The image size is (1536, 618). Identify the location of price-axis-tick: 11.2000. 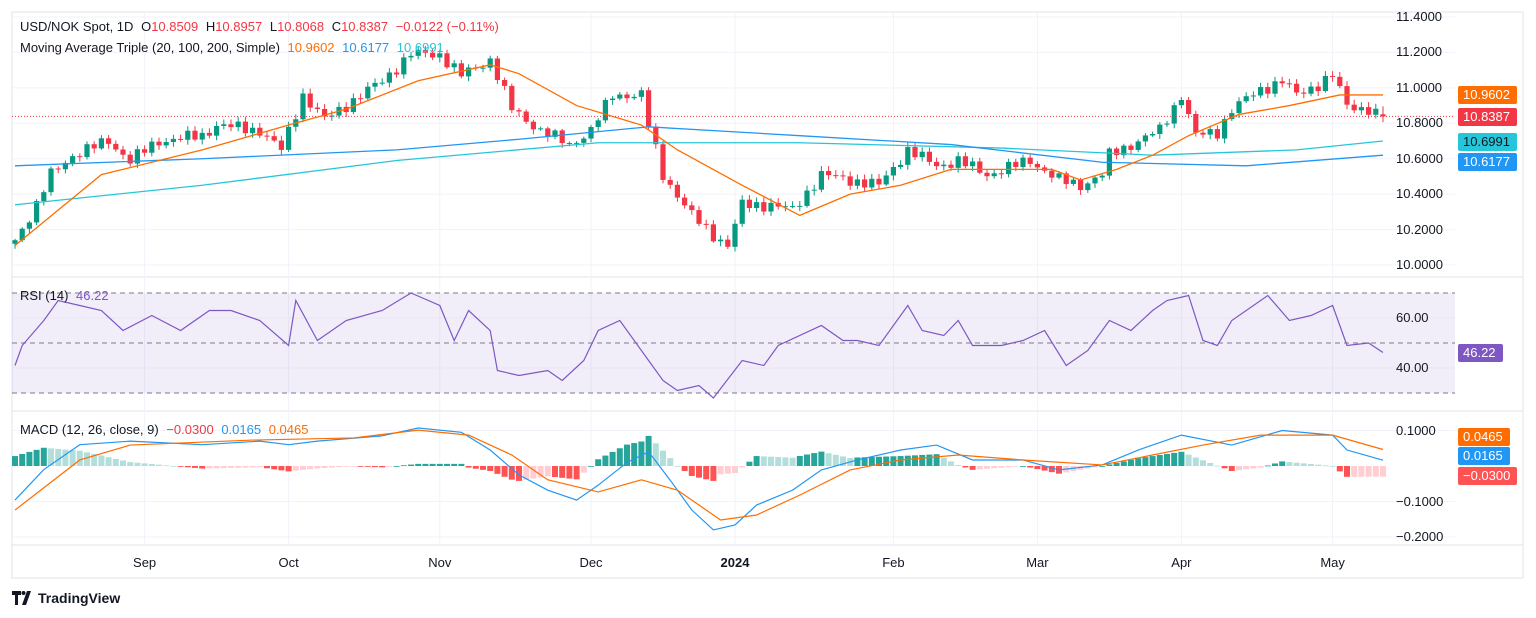
(1419, 52).